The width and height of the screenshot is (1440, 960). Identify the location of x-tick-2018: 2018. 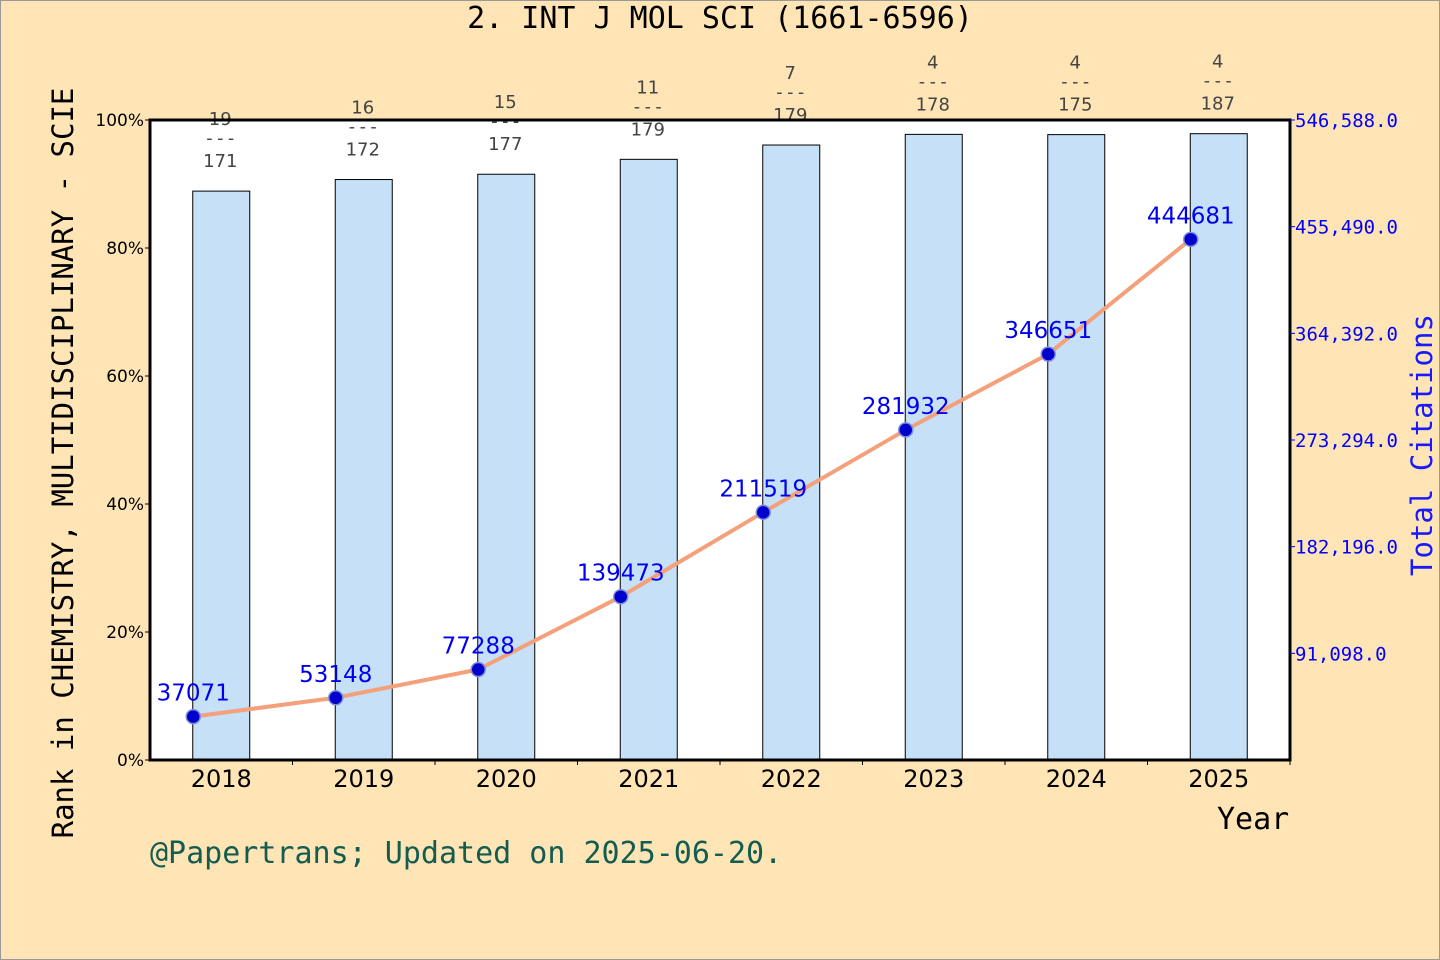
(221, 779).